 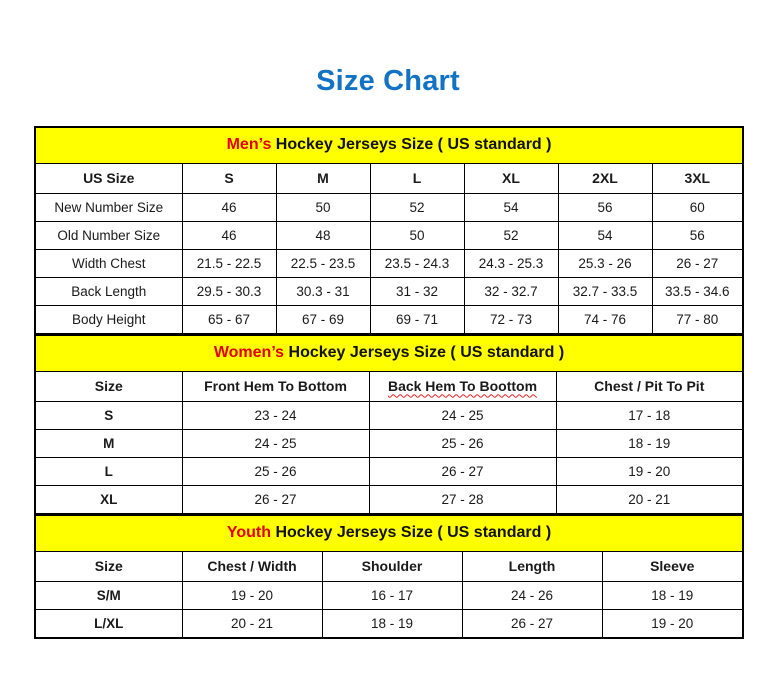 What do you see at coordinates (108, 624) in the screenshot?
I see `row-label: L/XL` at bounding box center [108, 624].